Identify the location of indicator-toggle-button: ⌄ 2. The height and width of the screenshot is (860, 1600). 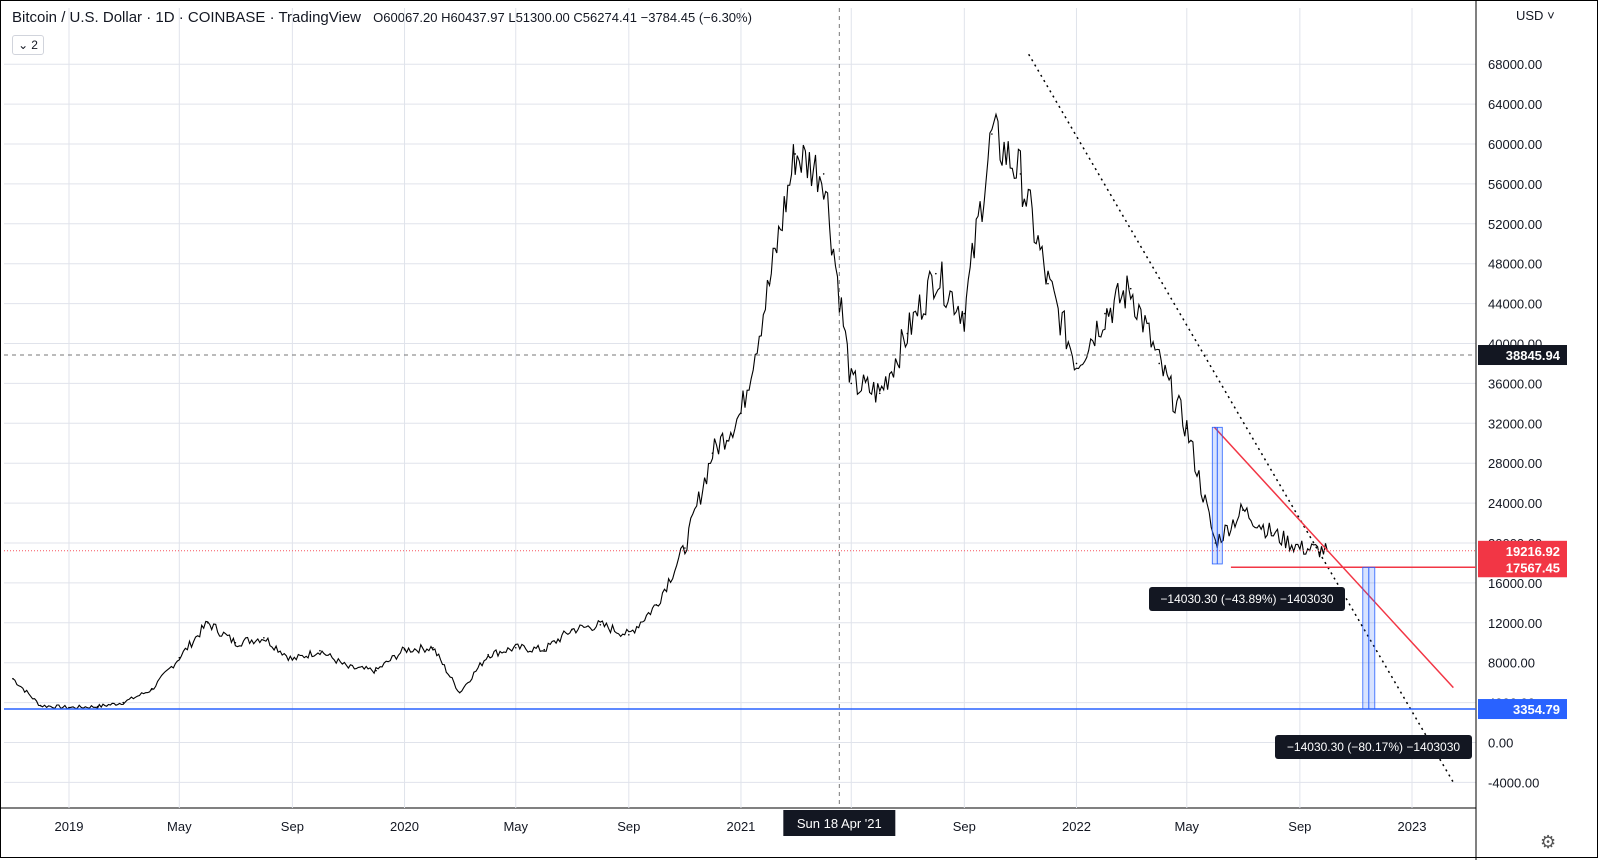
(28, 45).